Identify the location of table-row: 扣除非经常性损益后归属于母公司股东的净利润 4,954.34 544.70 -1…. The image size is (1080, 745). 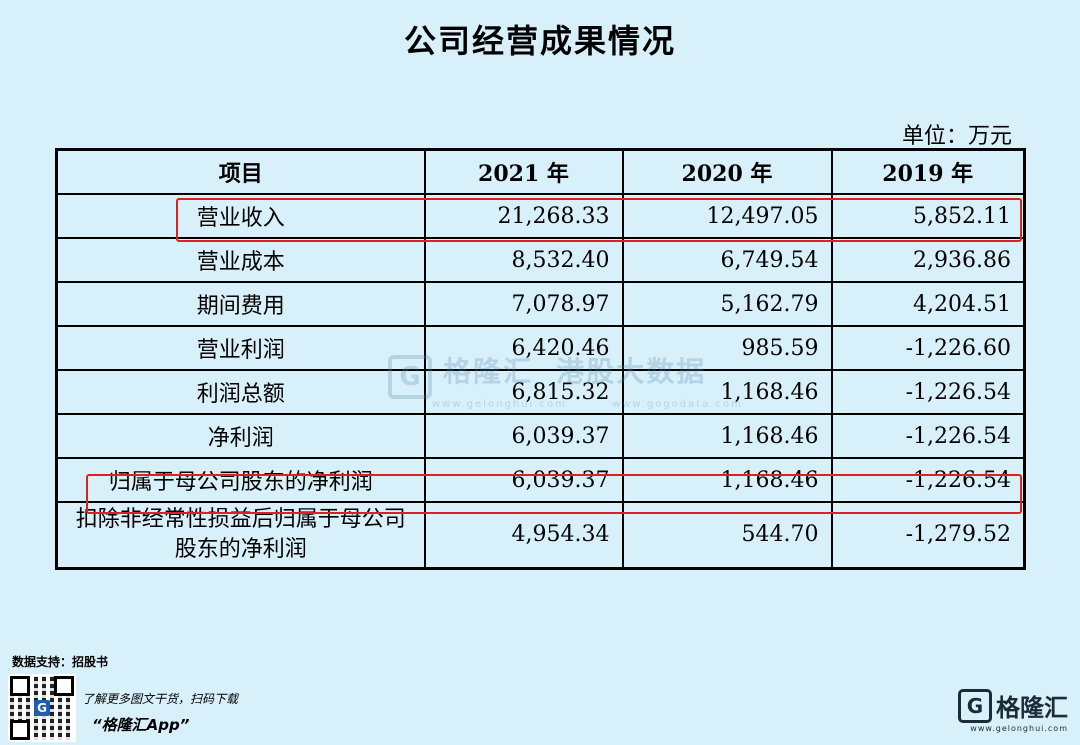
(540, 535).